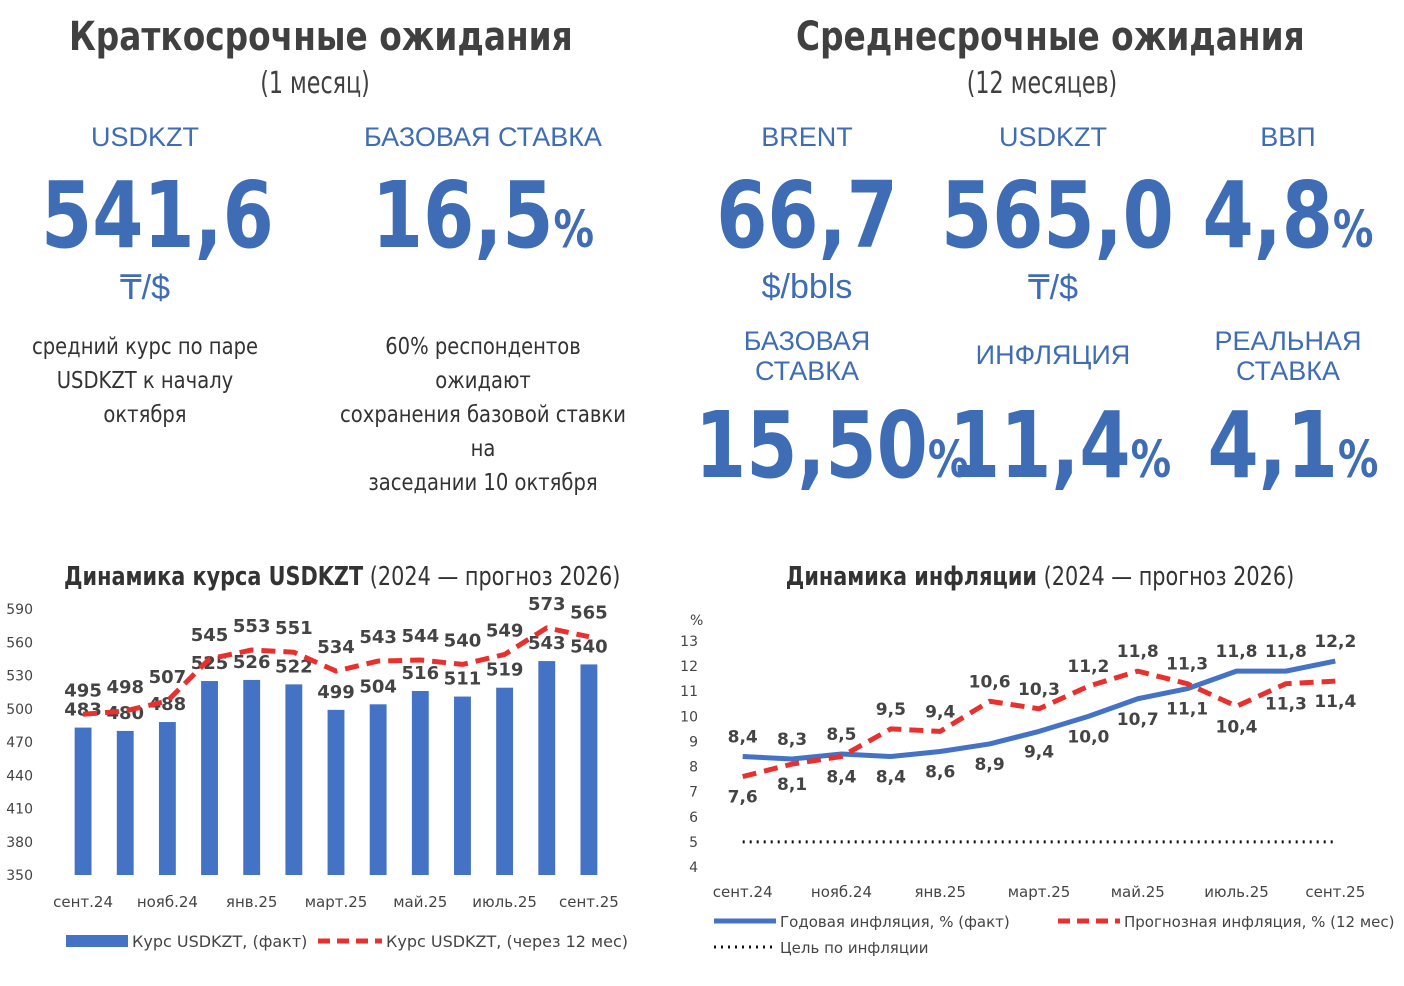  Describe the element at coordinates (19, 876) in the screenshot. I see `y-tick-label: 350` at that location.